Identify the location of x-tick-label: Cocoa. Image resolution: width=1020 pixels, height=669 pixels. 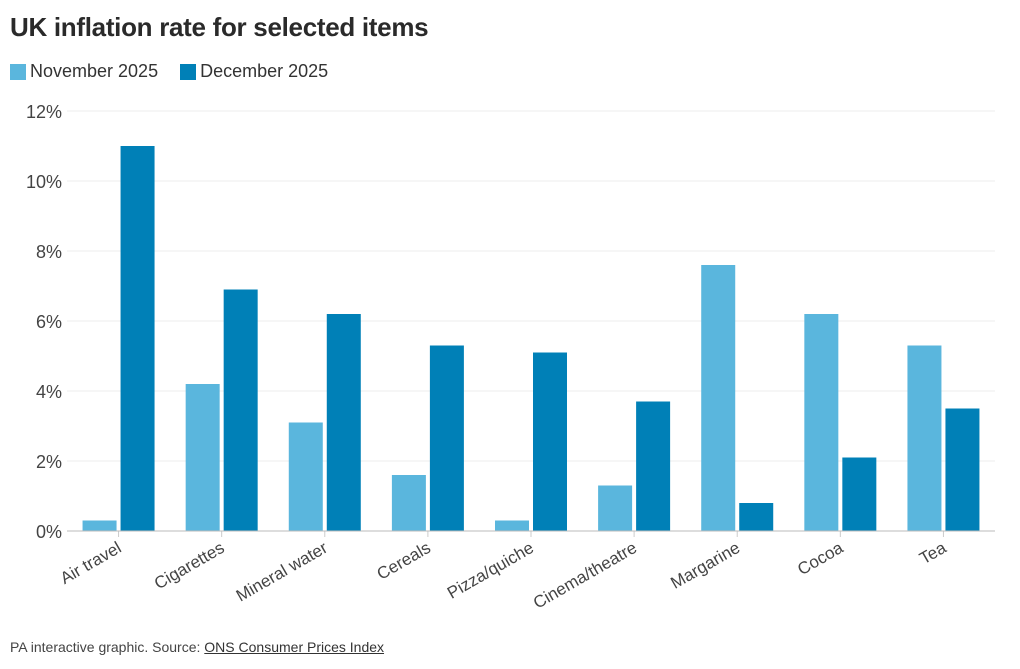
(820, 558).